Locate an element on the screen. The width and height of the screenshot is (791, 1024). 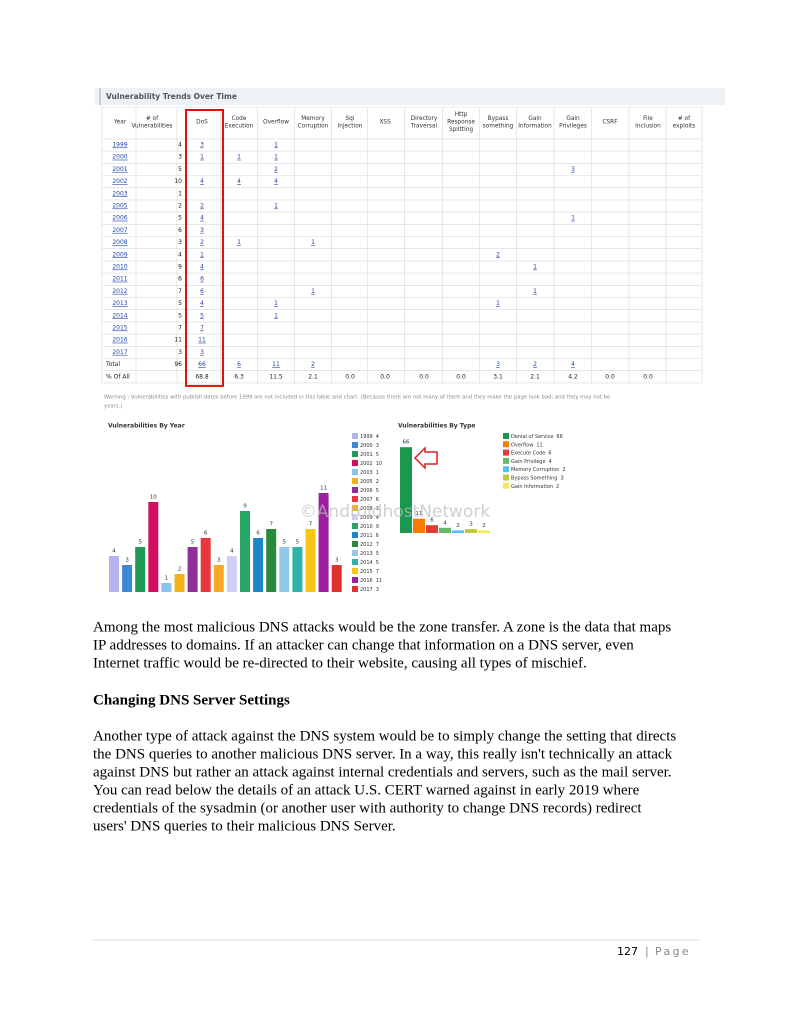
table-cell: 3 is located at coordinates (180, 242).